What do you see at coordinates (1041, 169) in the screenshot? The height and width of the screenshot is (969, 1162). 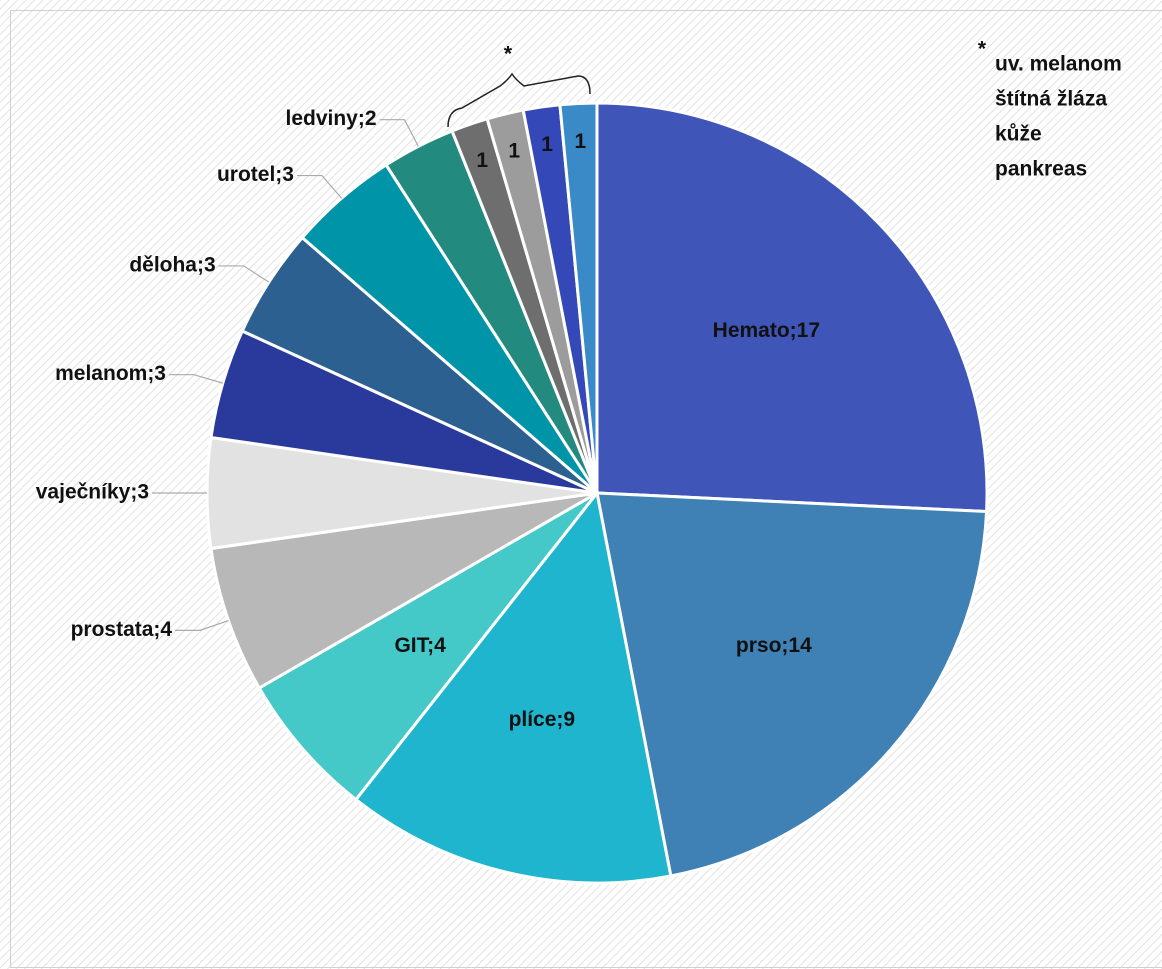 I see `legend-entry: pankreas` at bounding box center [1041, 169].